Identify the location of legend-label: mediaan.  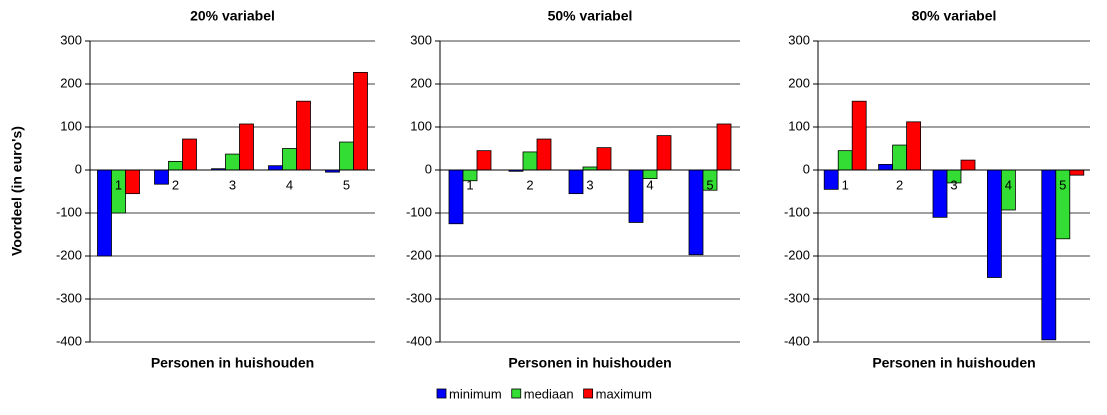
(549, 393).